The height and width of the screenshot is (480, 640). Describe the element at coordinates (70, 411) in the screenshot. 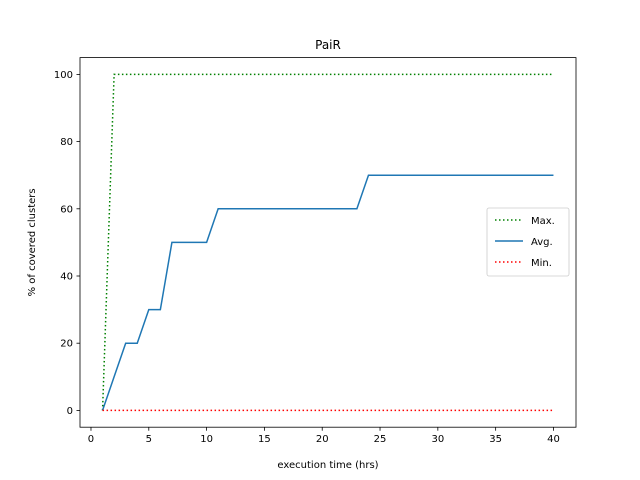

I see `y-tick-label: 0` at that location.